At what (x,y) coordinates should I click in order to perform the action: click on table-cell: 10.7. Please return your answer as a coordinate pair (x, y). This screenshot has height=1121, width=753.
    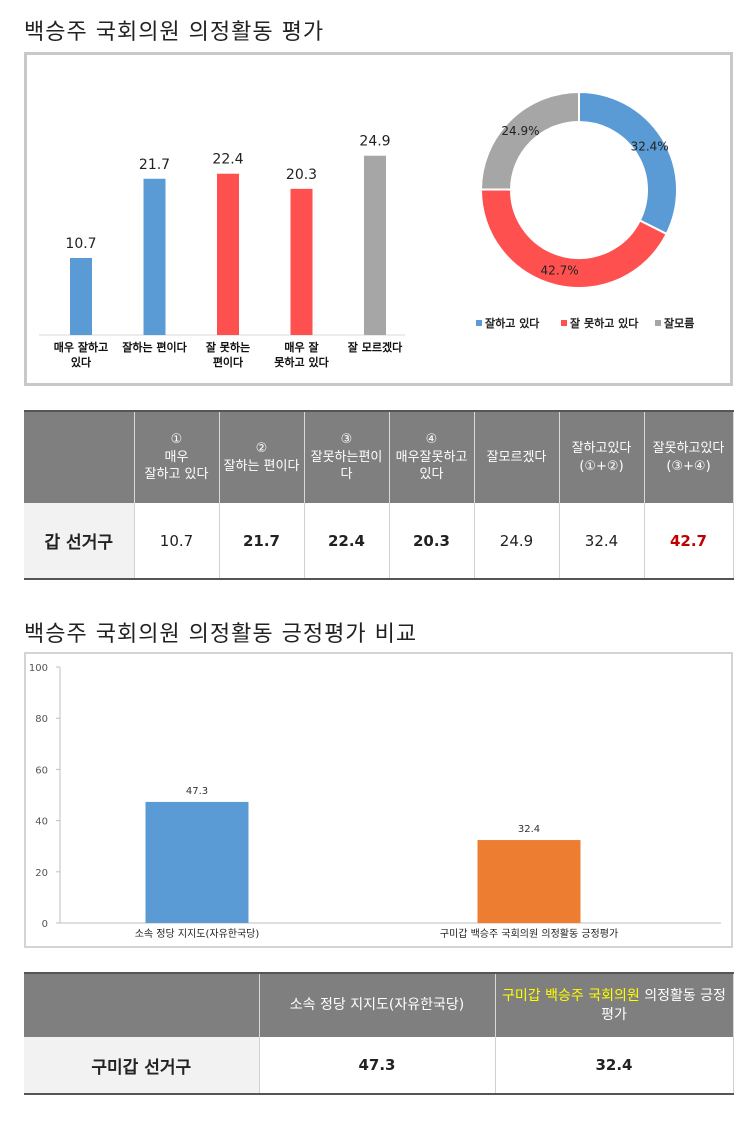
    Looking at the image, I should click on (177, 541).